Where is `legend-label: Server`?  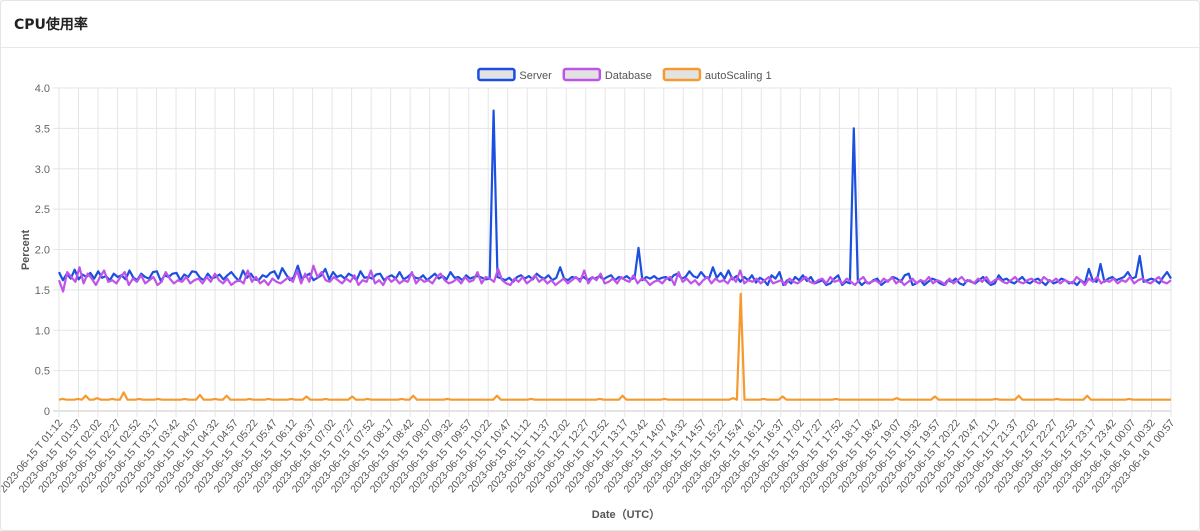
legend-label: Server is located at coordinates (535, 76).